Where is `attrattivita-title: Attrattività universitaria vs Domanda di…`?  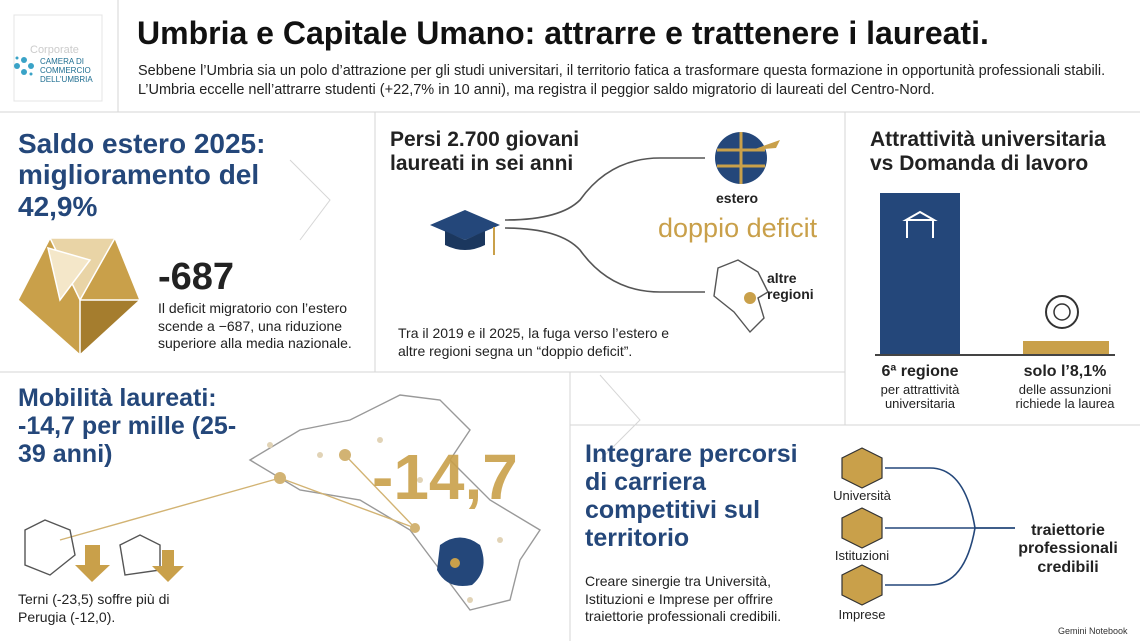
attrattivita-title: Attrattività universitaria vs Domanda di… is located at coordinates (988, 151).